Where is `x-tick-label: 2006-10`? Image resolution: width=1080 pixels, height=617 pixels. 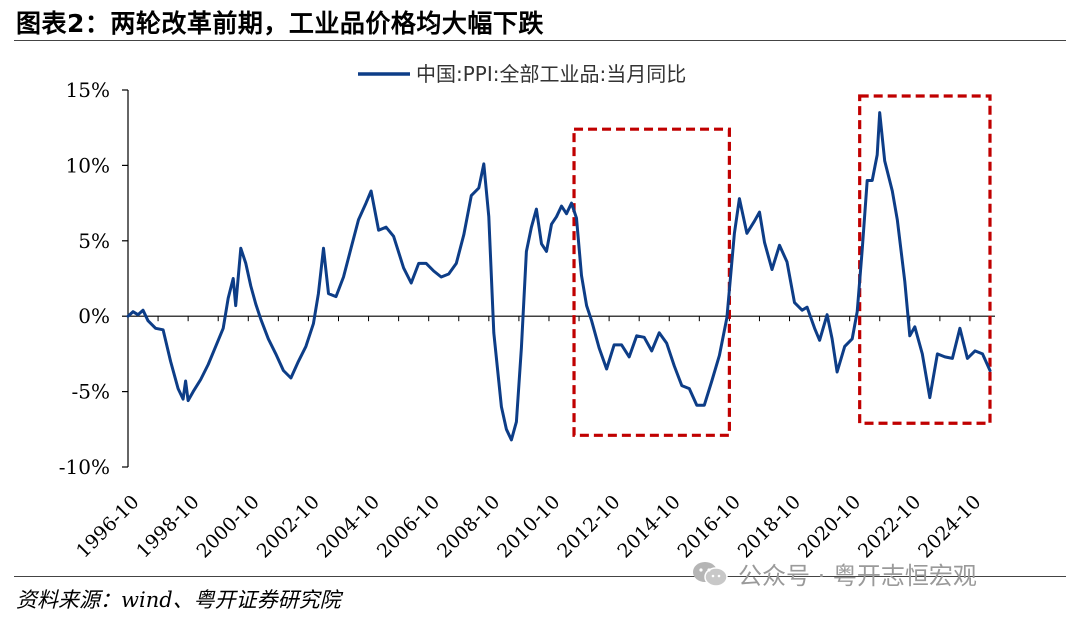
x-tick-label: 2006-10 is located at coordinates (408, 526).